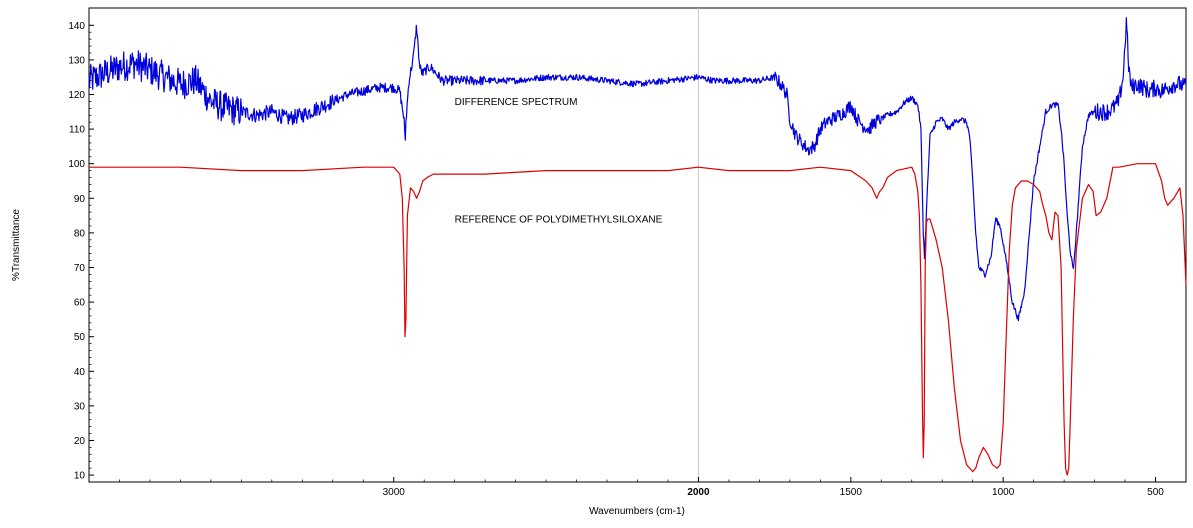  I want to click on y-tick-label: 130, so click(76, 60).